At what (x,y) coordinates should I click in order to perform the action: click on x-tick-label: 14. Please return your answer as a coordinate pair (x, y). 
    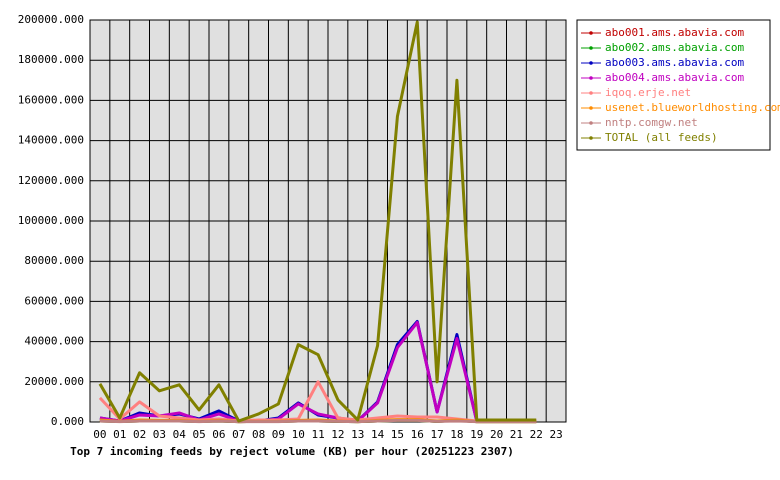
    Looking at the image, I should click on (378, 434).